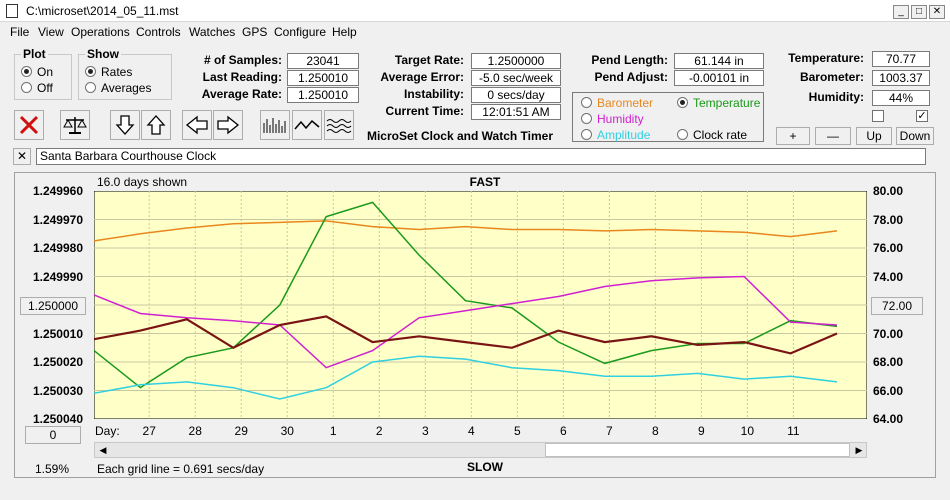  What do you see at coordinates (617, 103) in the screenshot?
I see `sensor-barometer-radio: Barometer` at bounding box center [617, 103].